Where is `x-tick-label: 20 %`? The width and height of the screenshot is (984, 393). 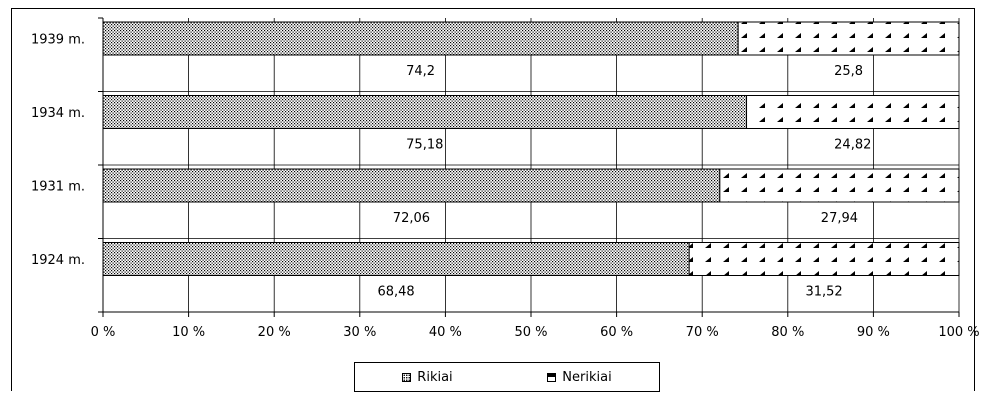 x-tick-label: 20 % is located at coordinates (274, 332).